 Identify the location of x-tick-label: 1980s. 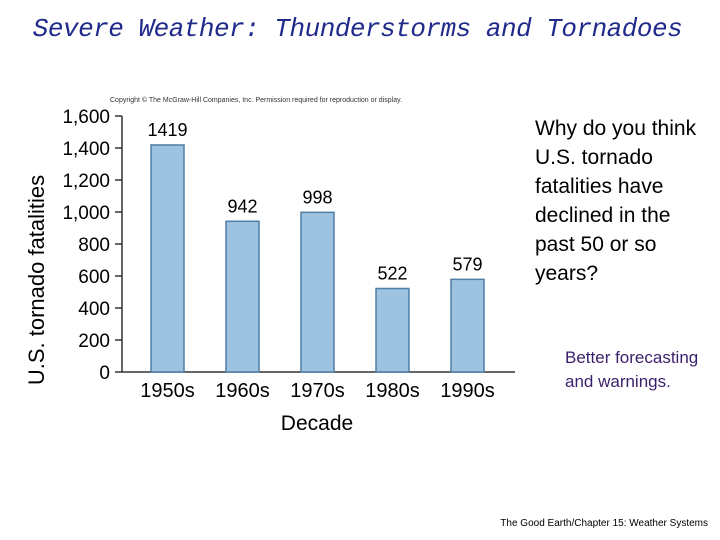
(392, 391).